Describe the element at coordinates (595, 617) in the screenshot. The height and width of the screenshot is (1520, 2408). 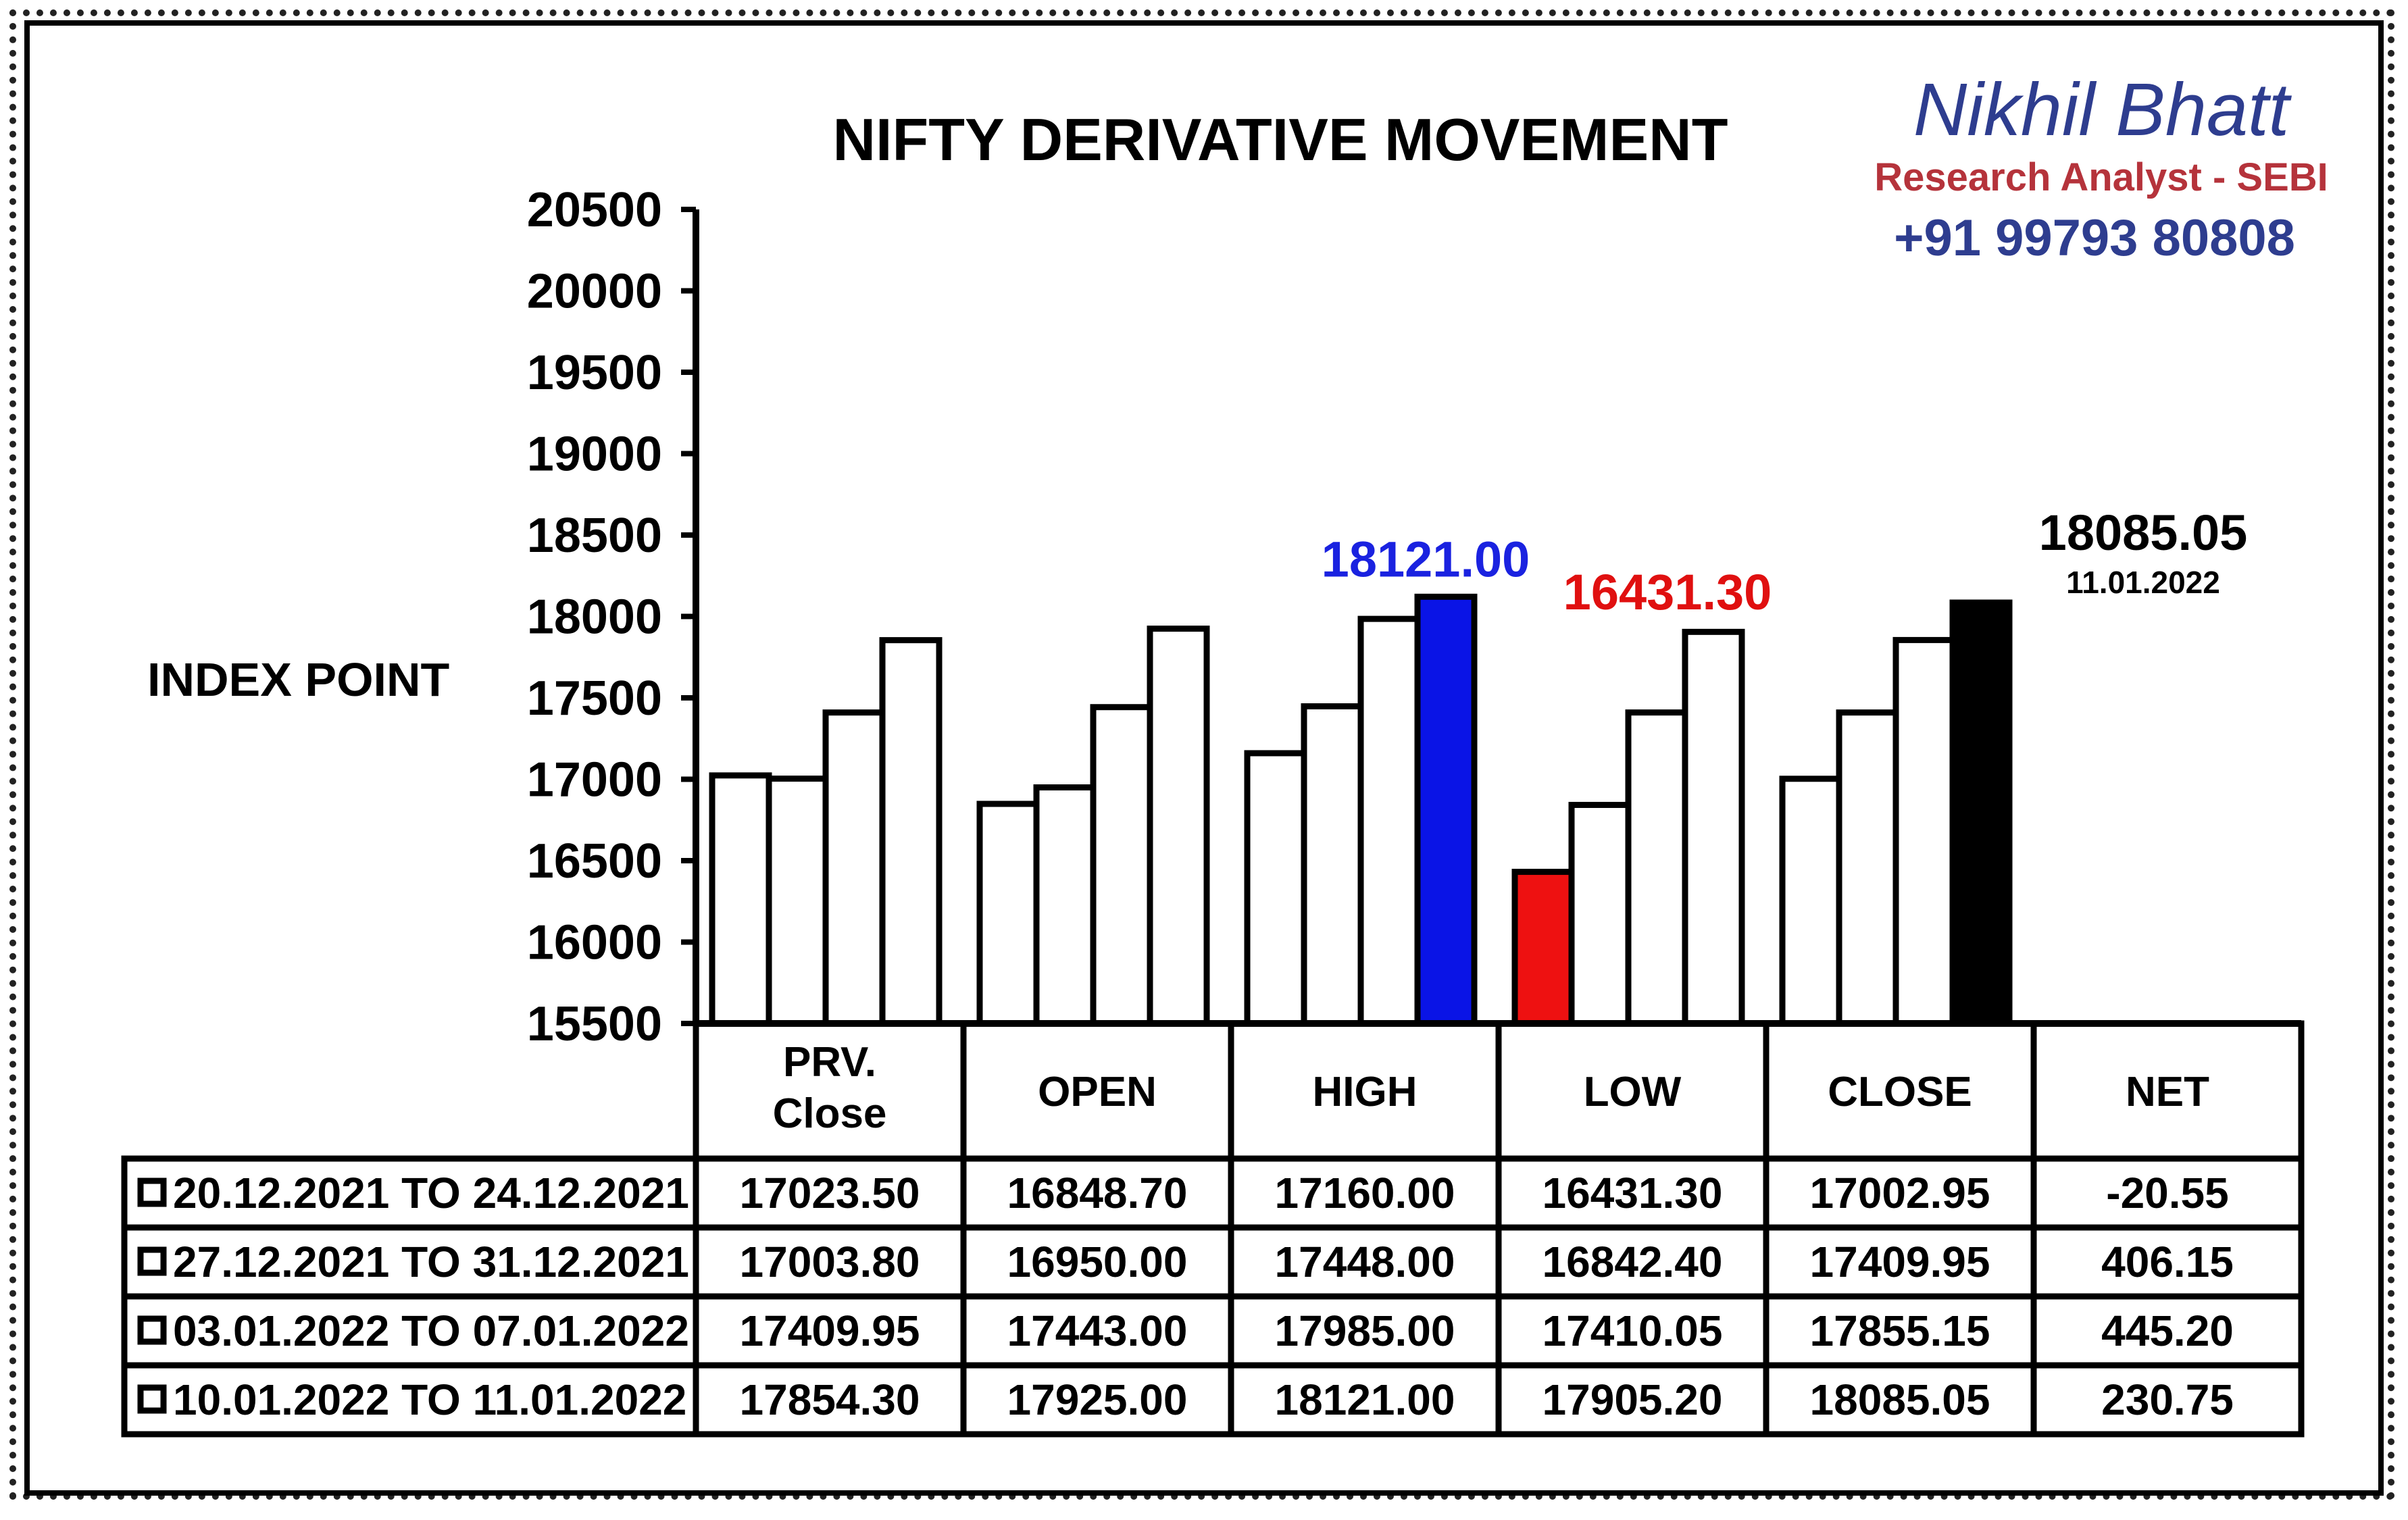
I see `y-tick-label: 18000` at that location.